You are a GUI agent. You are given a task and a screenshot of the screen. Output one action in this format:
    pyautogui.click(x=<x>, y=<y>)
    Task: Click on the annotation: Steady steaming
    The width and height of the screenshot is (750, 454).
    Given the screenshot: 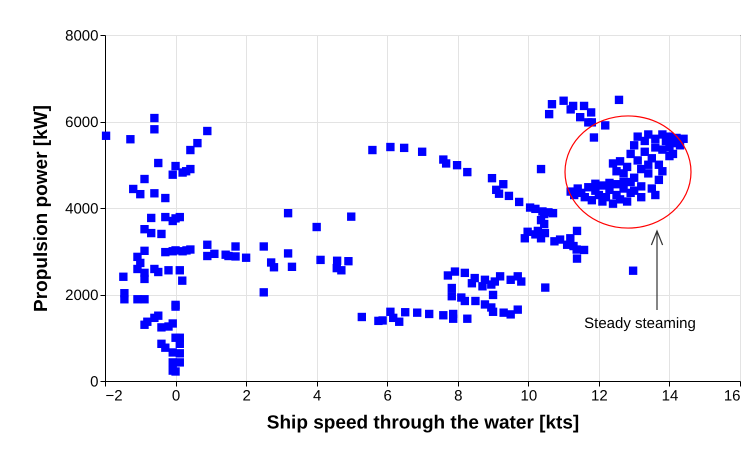 What is the action you would take?
    pyautogui.click(x=640, y=323)
    